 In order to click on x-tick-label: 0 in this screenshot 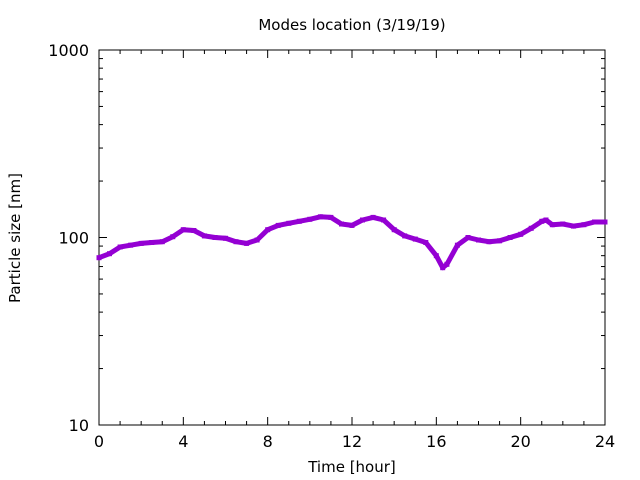, I will do `click(99, 441)`.